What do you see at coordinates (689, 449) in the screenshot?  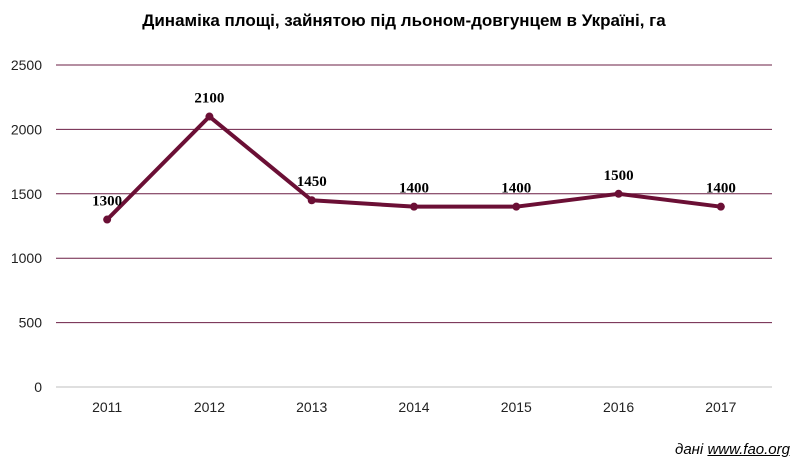 I see `source-prefix: дані` at bounding box center [689, 449].